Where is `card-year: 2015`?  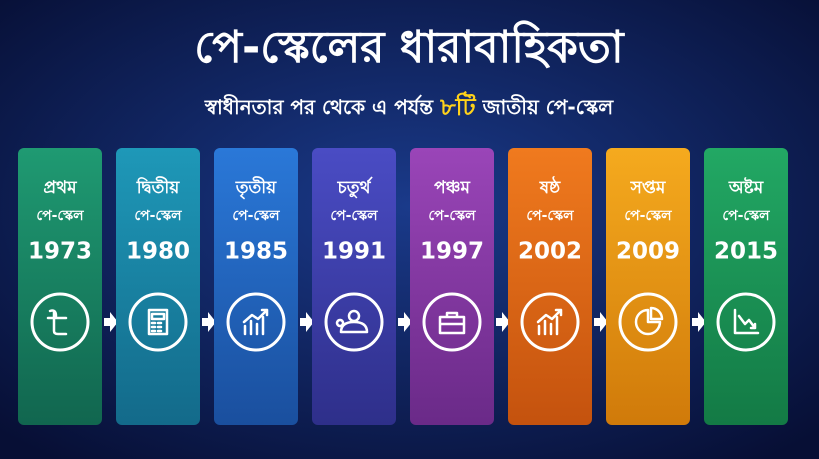
card-year: 2015 is located at coordinates (746, 252).